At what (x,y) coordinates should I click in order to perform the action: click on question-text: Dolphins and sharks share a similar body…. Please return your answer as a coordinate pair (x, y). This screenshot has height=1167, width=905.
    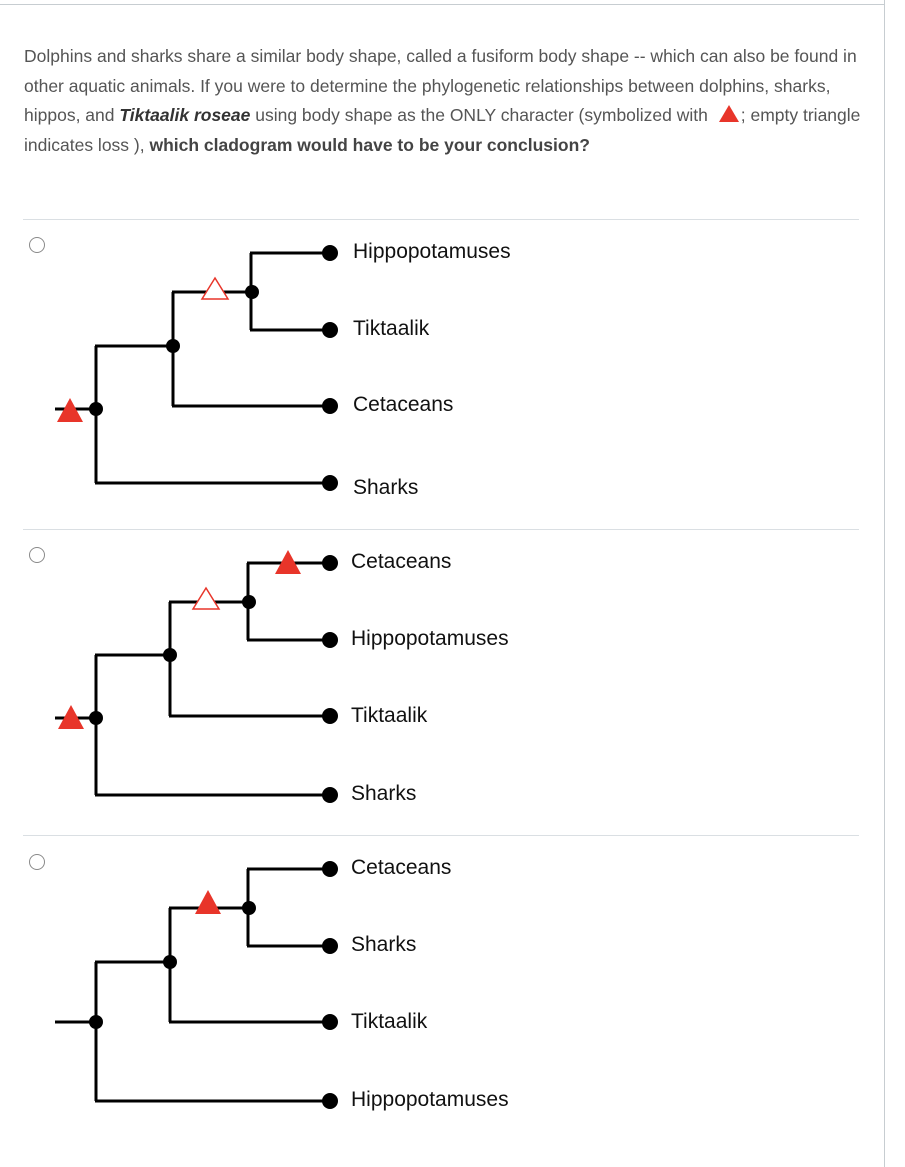
    Looking at the image, I should click on (446, 101).